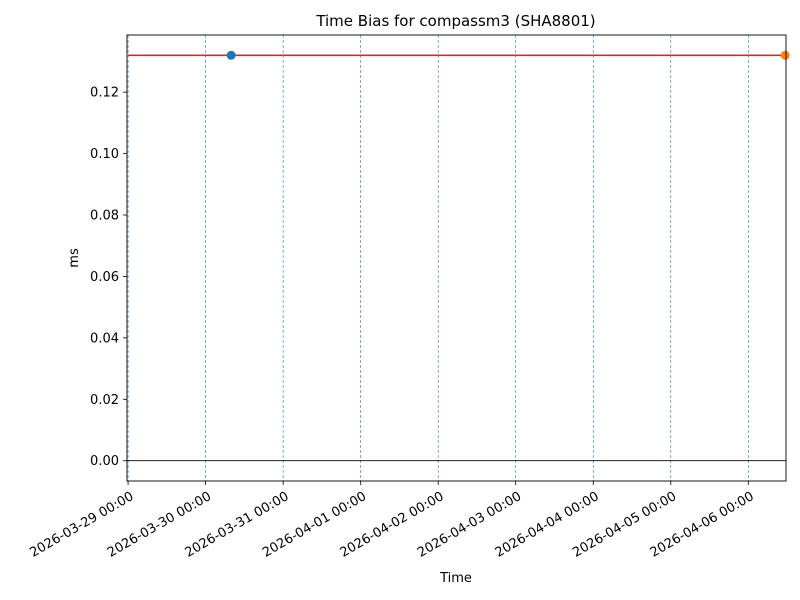 The height and width of the screenshot is (600, 800). Describe the element at coordinates (104, 154) in the screenshot. I see `y-tick-label: 0.10` at that location.